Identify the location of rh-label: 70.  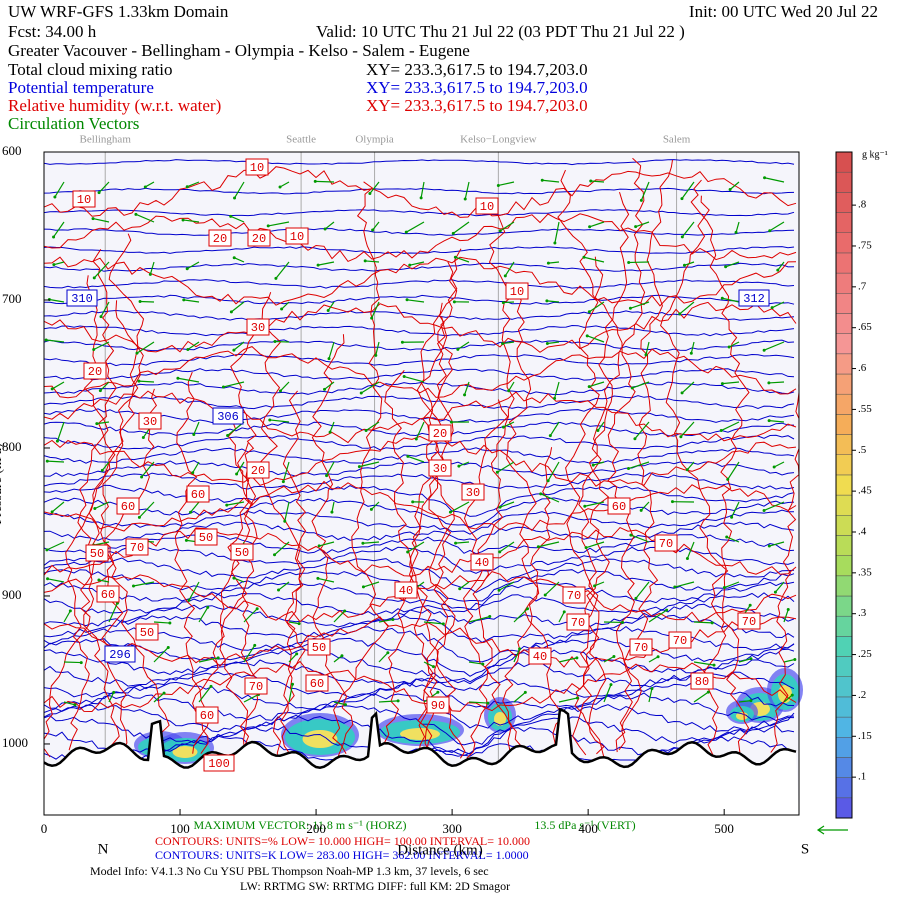
(137, 548).